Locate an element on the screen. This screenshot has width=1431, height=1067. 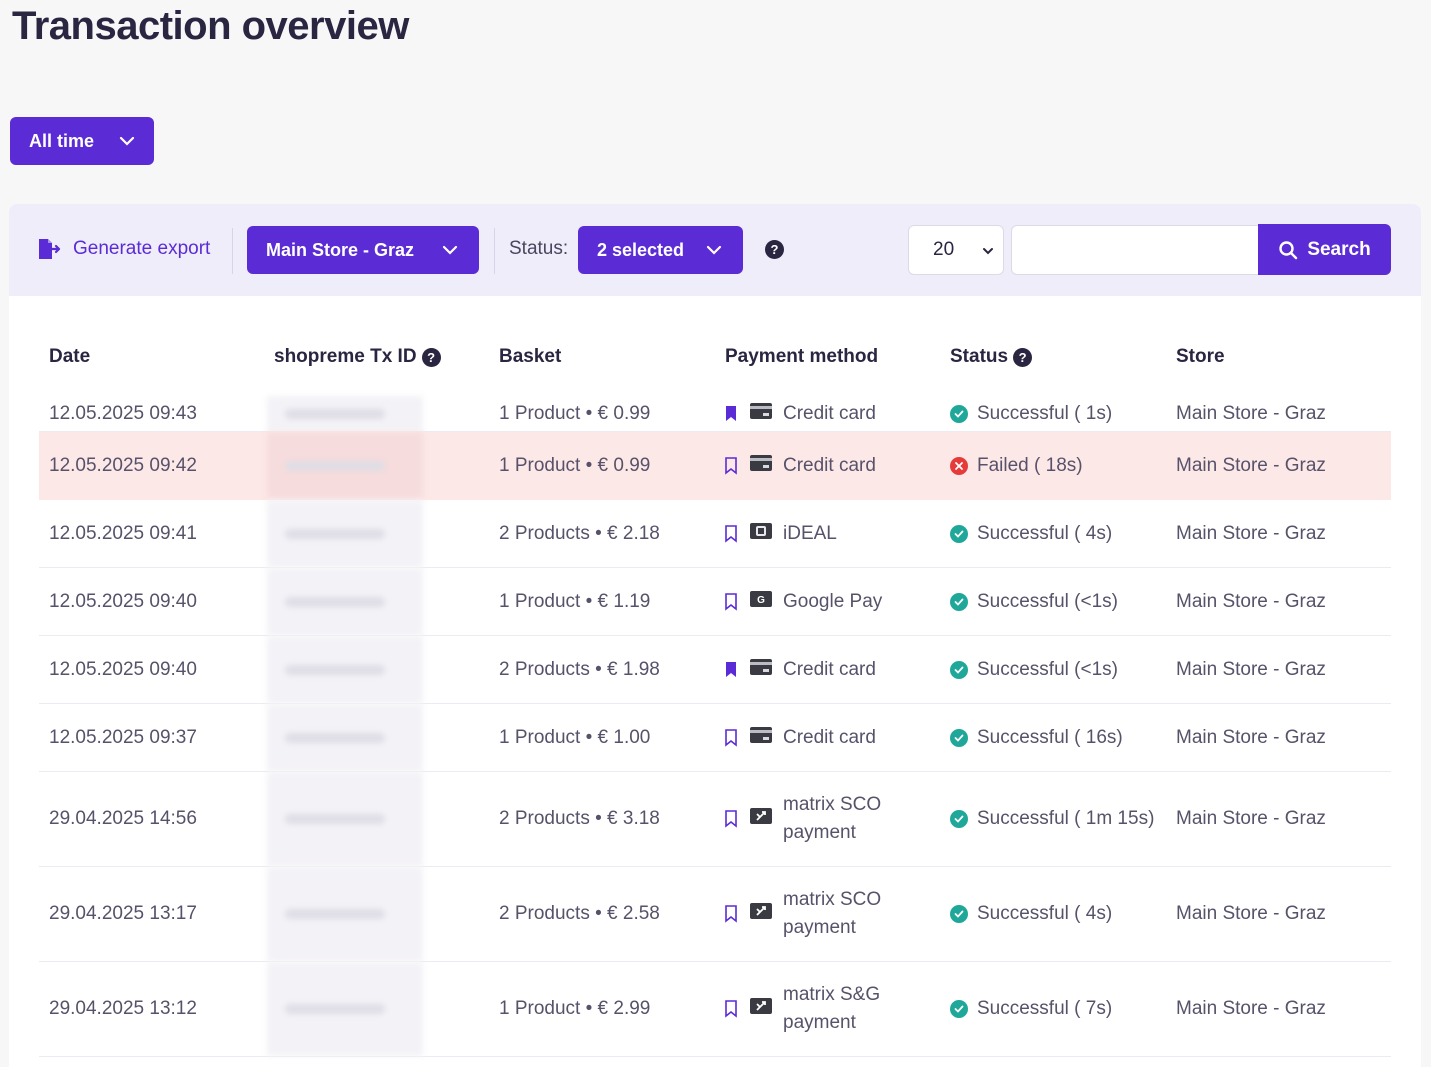
column-header-status: Status? is located at coordinates (991, 357).